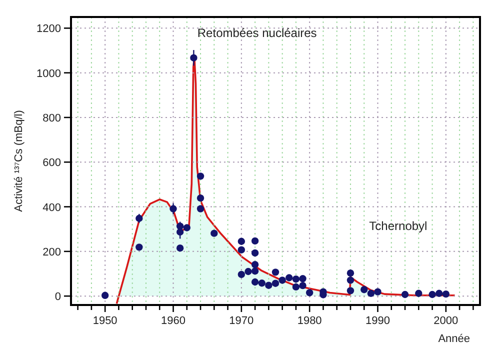 The image size is (500, 355). Describe the element at coordinates (446, 321) in the screenshot. I see `x-tick-label: 2000` at that location.